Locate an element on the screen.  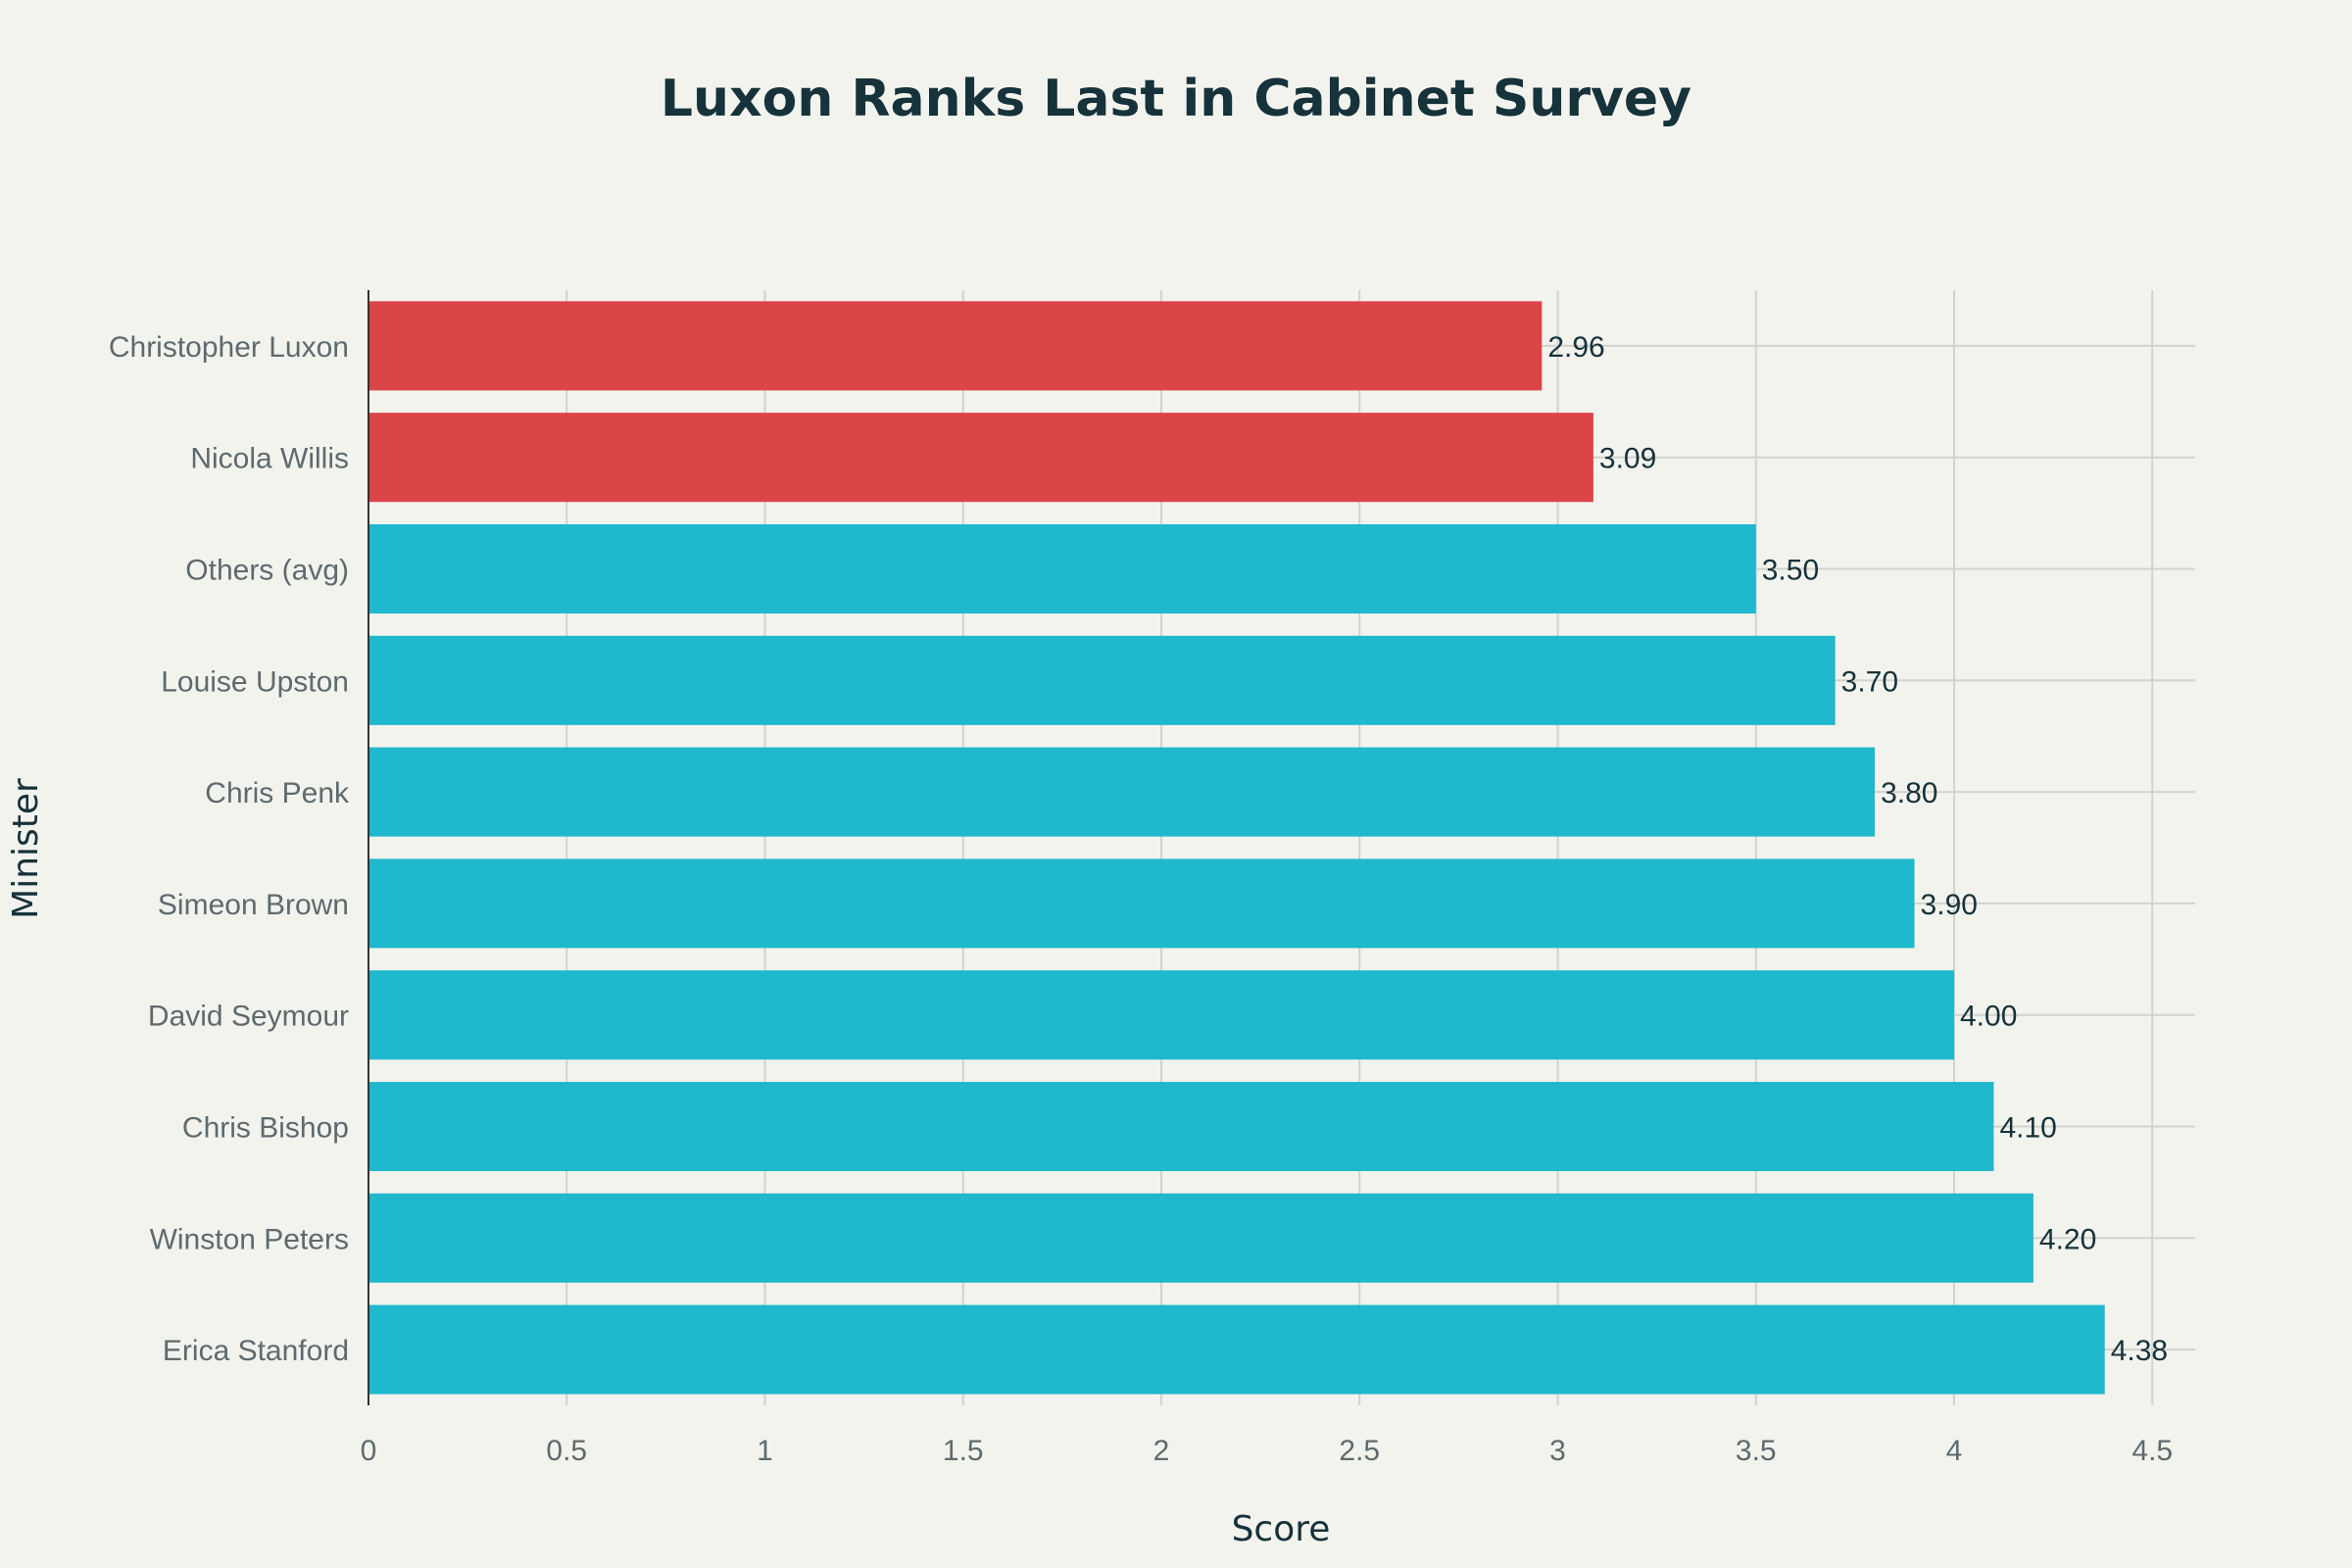
x-tick-label: 4 is located at coordinates (1954, 1451).